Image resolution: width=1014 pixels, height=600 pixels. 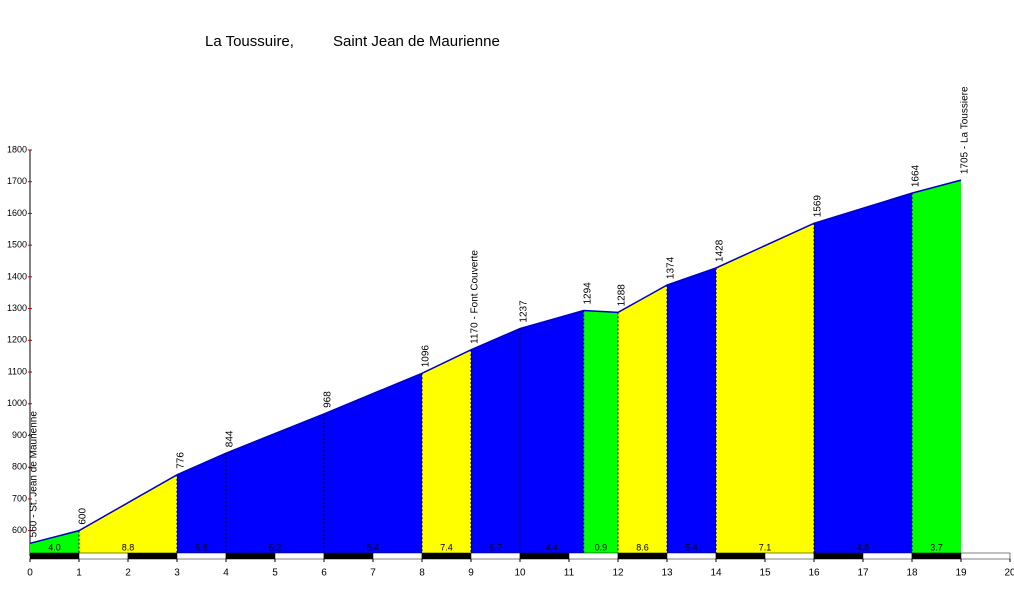 What do you see at coordinates (201, 547) in the screenshot?
I see `gradient-label: 6.8` at bounding box center [201, 547].